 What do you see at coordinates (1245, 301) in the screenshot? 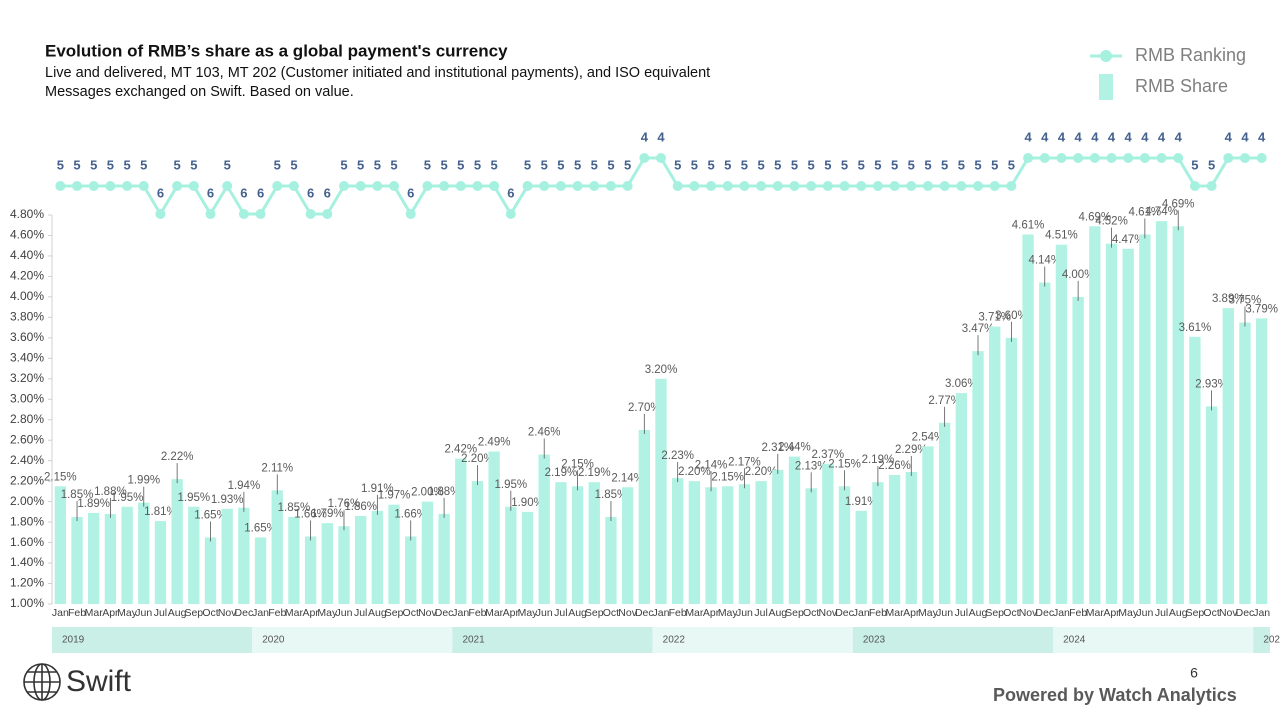
I see `data-label: 3.75%` at bounding box center [1245, 301].